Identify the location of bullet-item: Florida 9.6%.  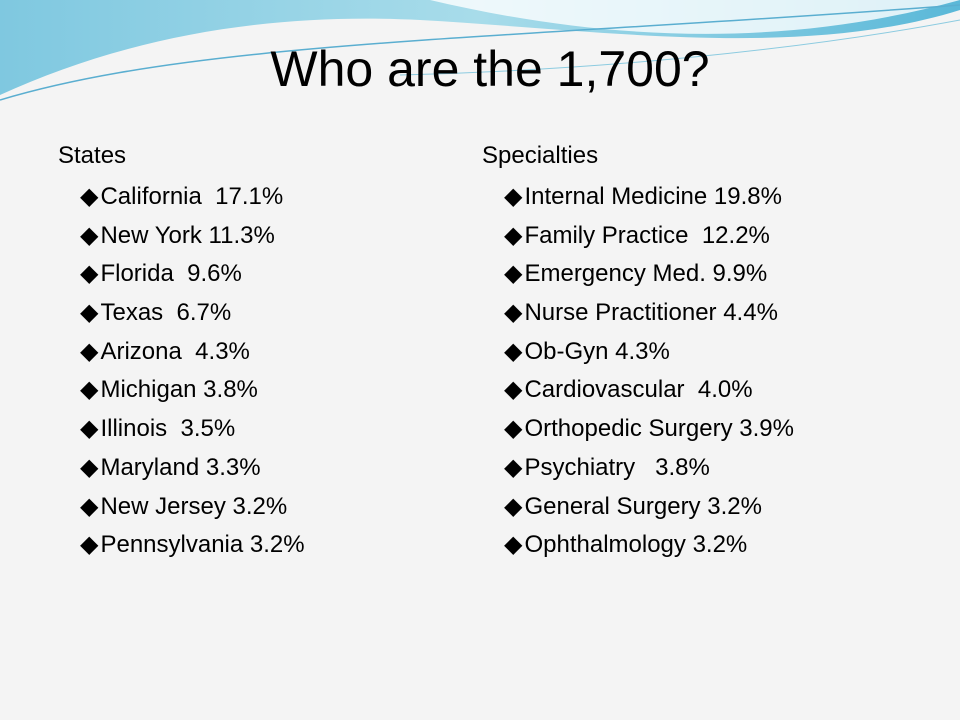
(181, 274).